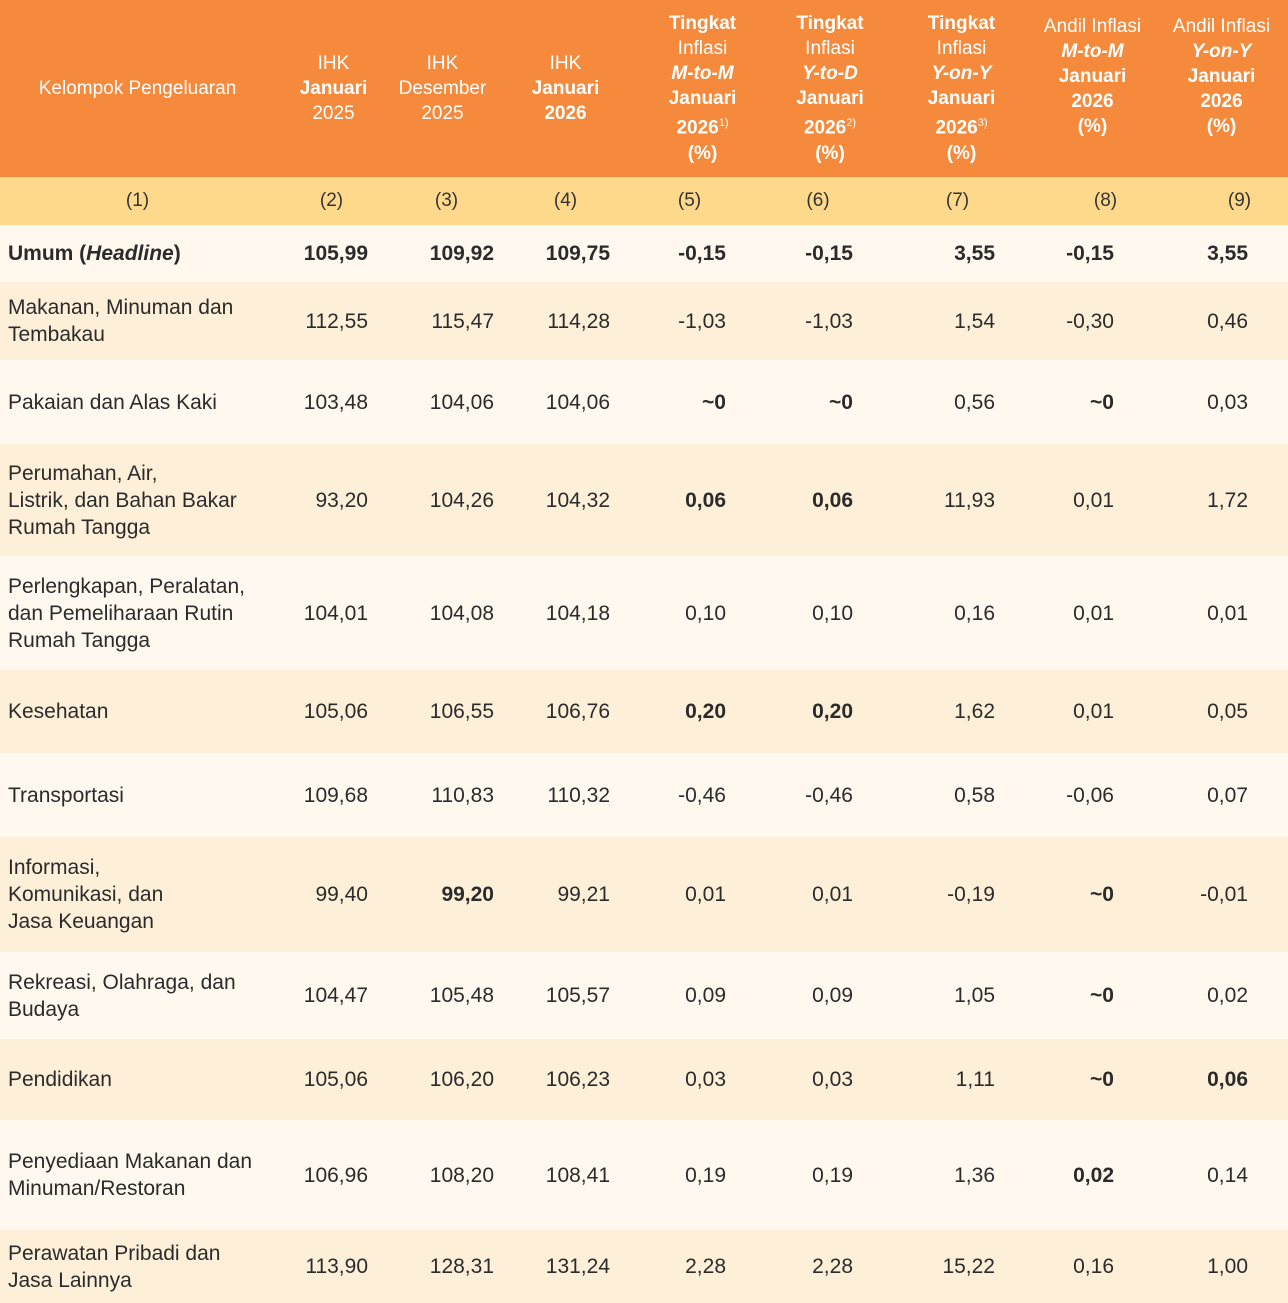 The width and height of the screenshot is (1288, 1303). I want to click on header-text: Tingkat, so click(702, 24).